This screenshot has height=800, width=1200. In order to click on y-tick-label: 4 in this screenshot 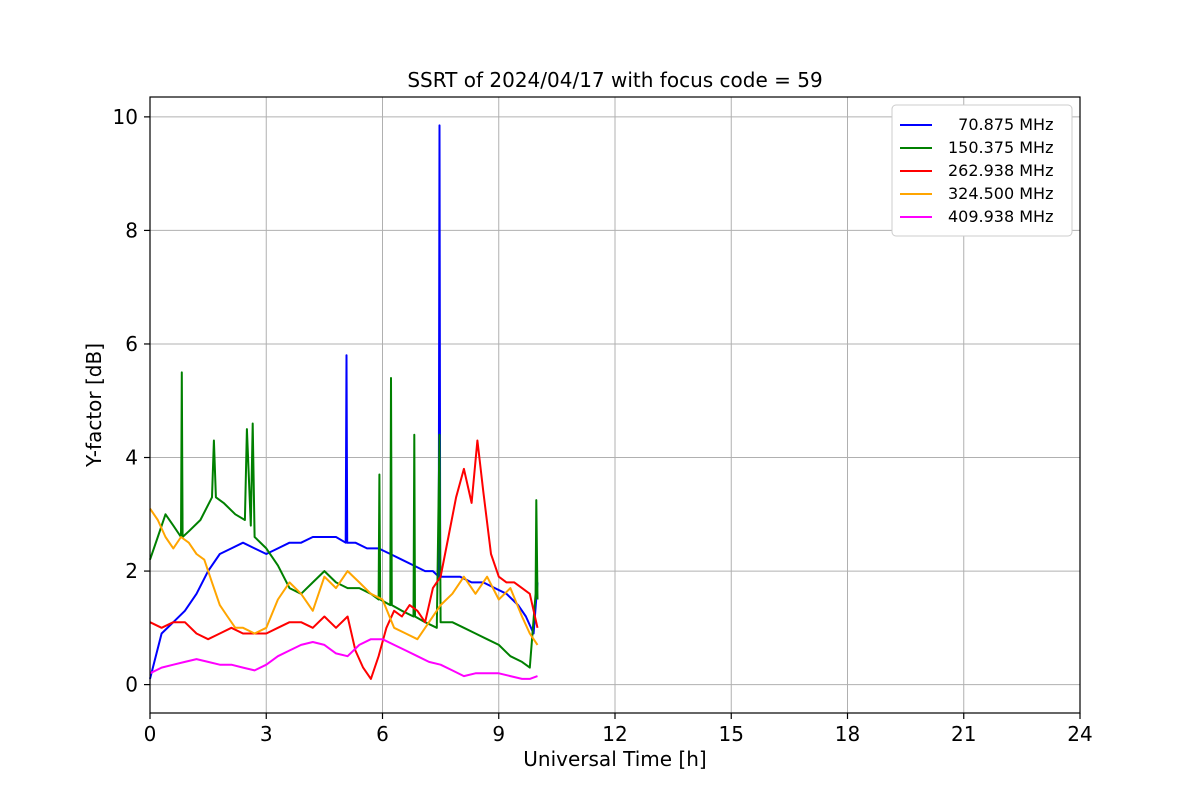, I will do `click(131, 458)`.